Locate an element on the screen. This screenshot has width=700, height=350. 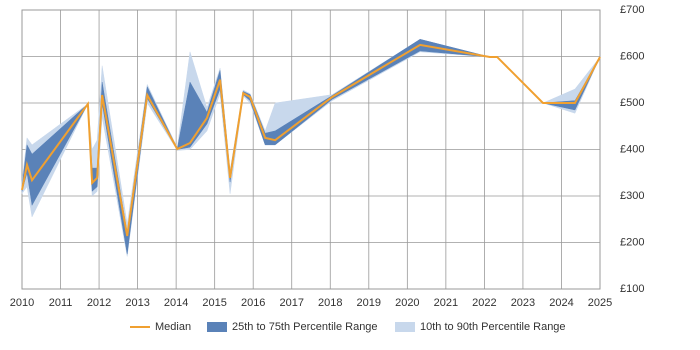
y-tick-label: £100 is located at coordinates (632, 289).